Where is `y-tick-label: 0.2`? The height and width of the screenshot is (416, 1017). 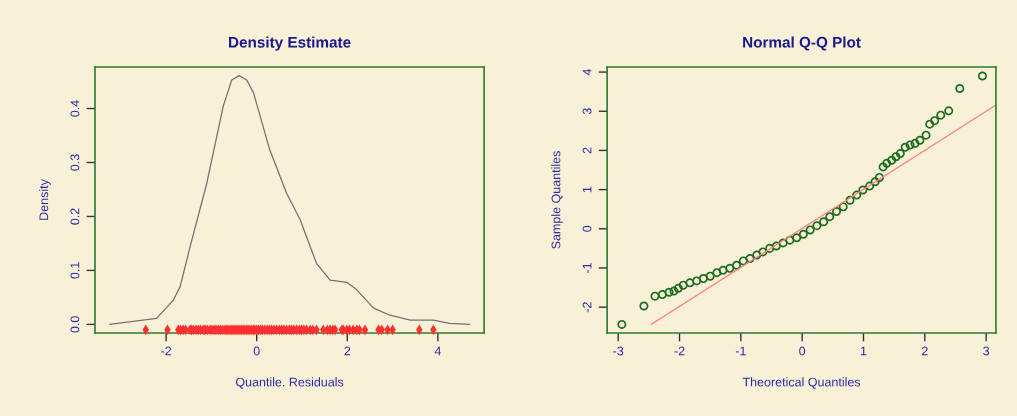
y-tick-label: 0.2 is located at coordinates (75, 216).